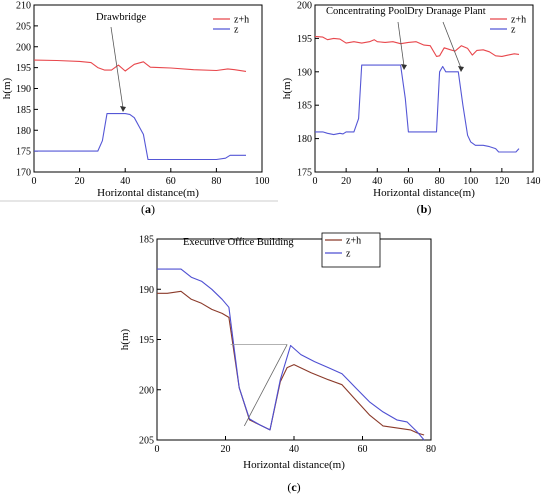 This screenshot has width=550, height=496. Describe the element at coordinates (238, 242) in the screenshot. I see `annotation-label: Executive Office Building` at that location.